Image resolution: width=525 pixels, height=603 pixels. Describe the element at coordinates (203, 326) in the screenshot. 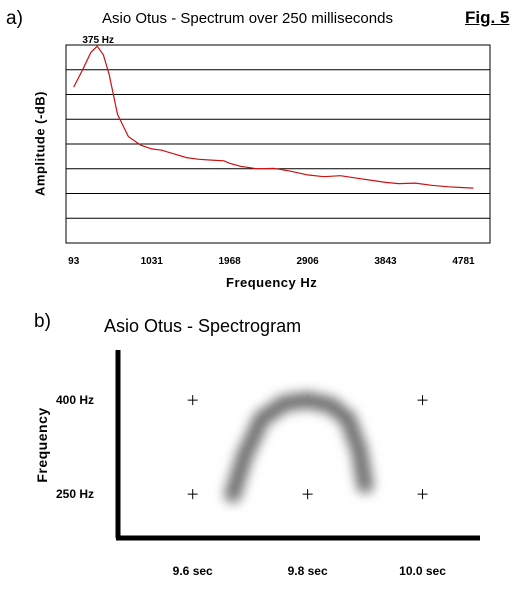

I see `spectrogram-title: Asio Otus - Spectrogram` at that location.